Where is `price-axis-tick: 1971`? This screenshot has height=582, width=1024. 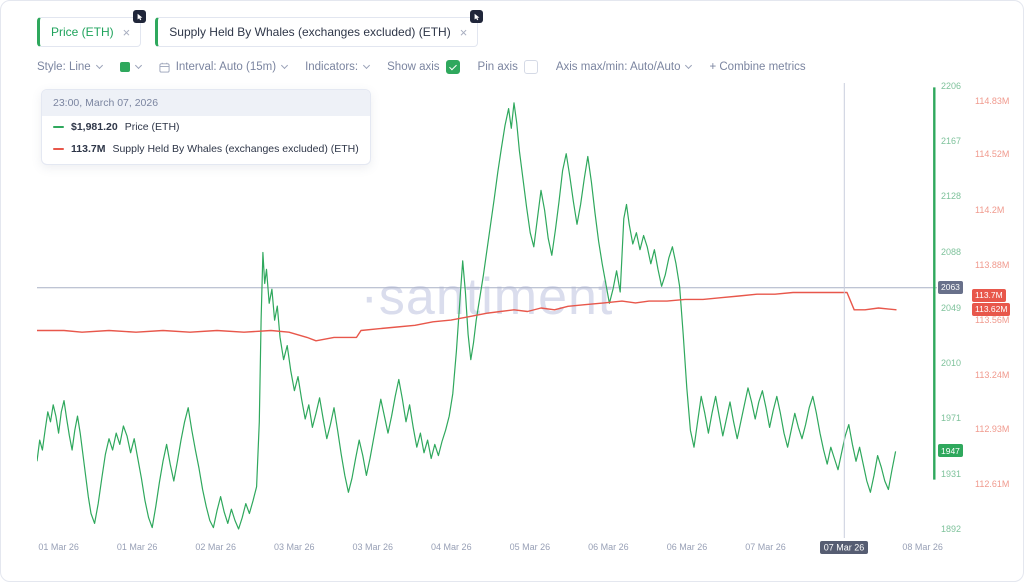
price-axis-tick: 1971 is located at coordinates (951, 417).